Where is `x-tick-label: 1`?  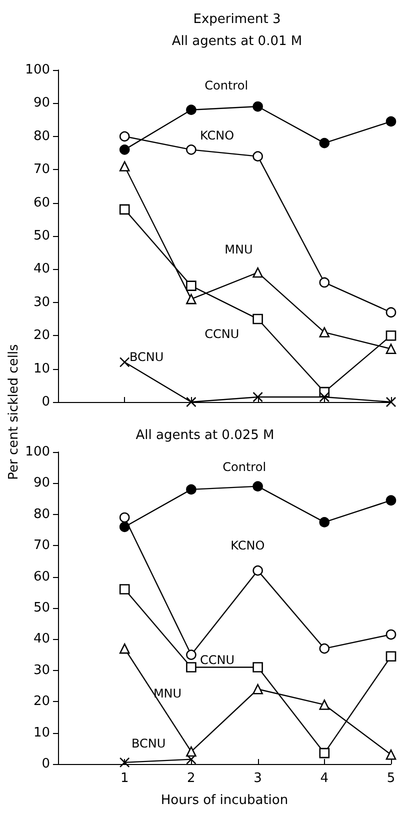
x-tick-label: 1 is located at coordinates (124, 778).